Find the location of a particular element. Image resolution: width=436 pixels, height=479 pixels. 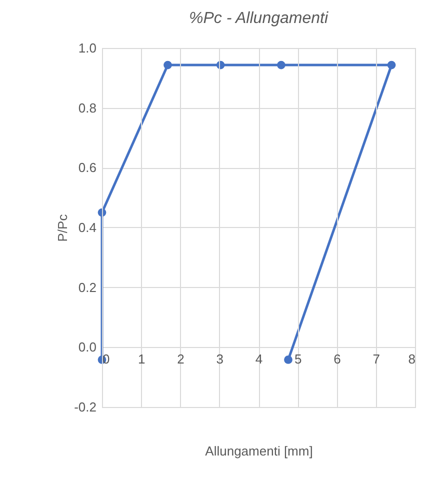

x-axis-title: Allungamenti [mm] is located at coordinates (259, 451).